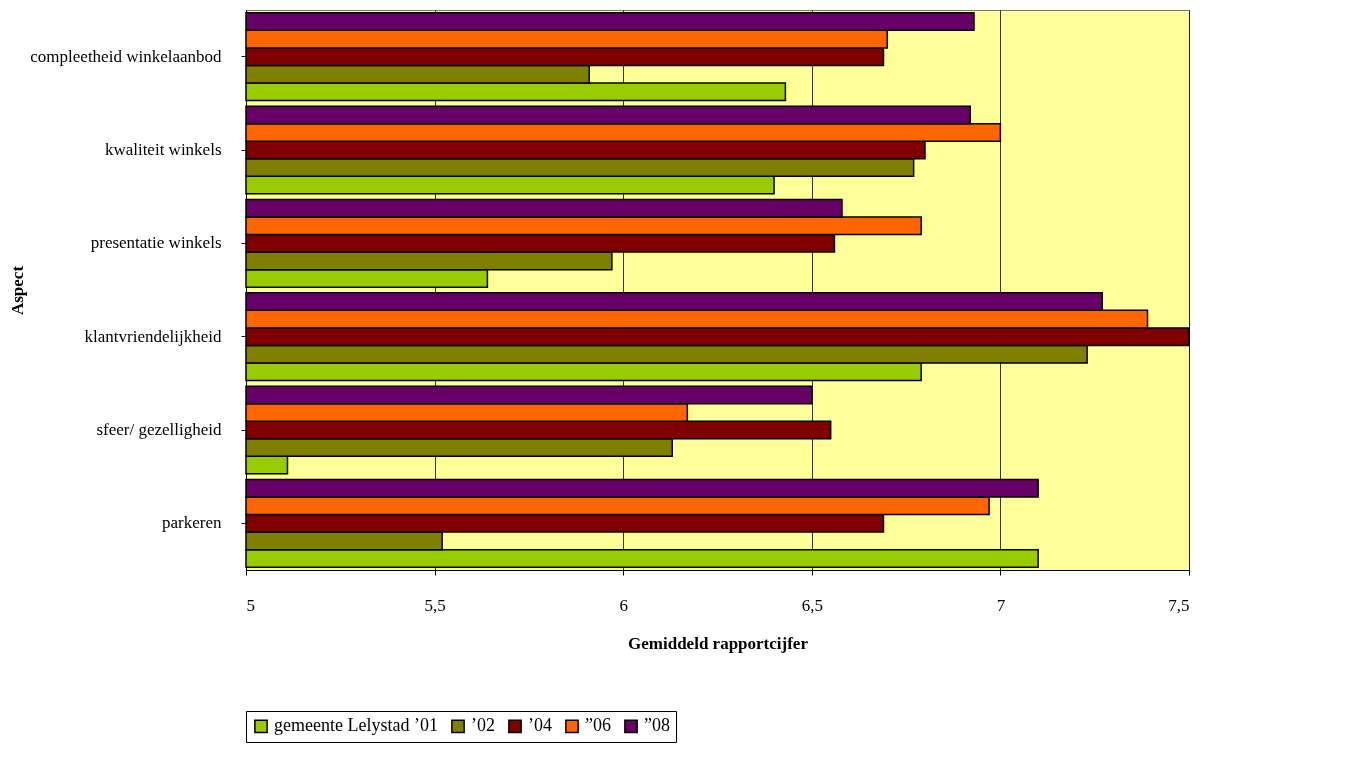 Image resolution: width=1369 pixels, height=763 pixels. I want to click on legend-label: gemeente Lelystad ’01, so click(356, 725).